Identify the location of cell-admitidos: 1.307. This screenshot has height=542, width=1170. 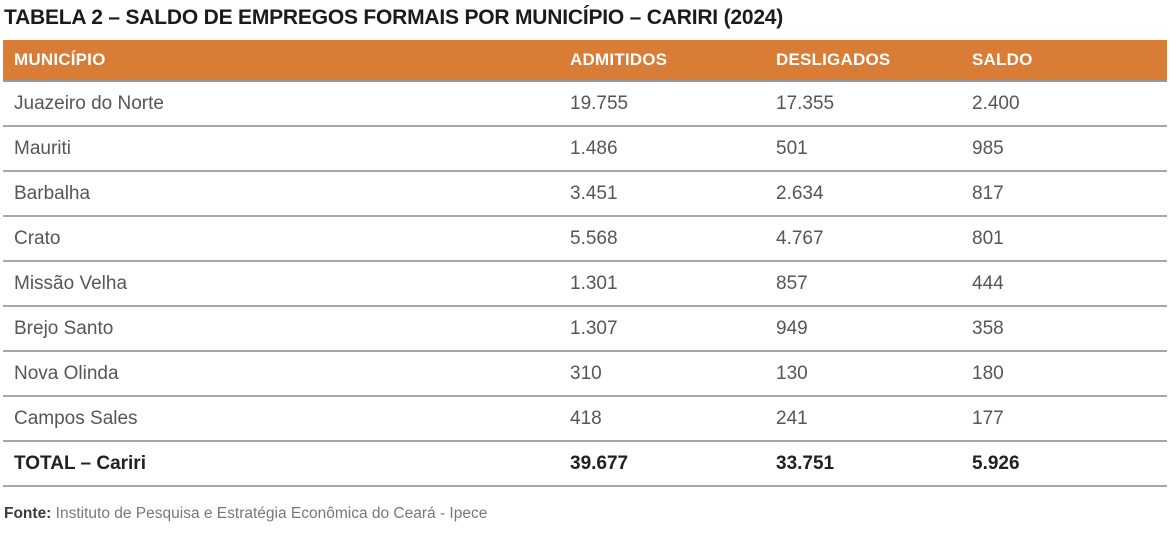
(658, 329).